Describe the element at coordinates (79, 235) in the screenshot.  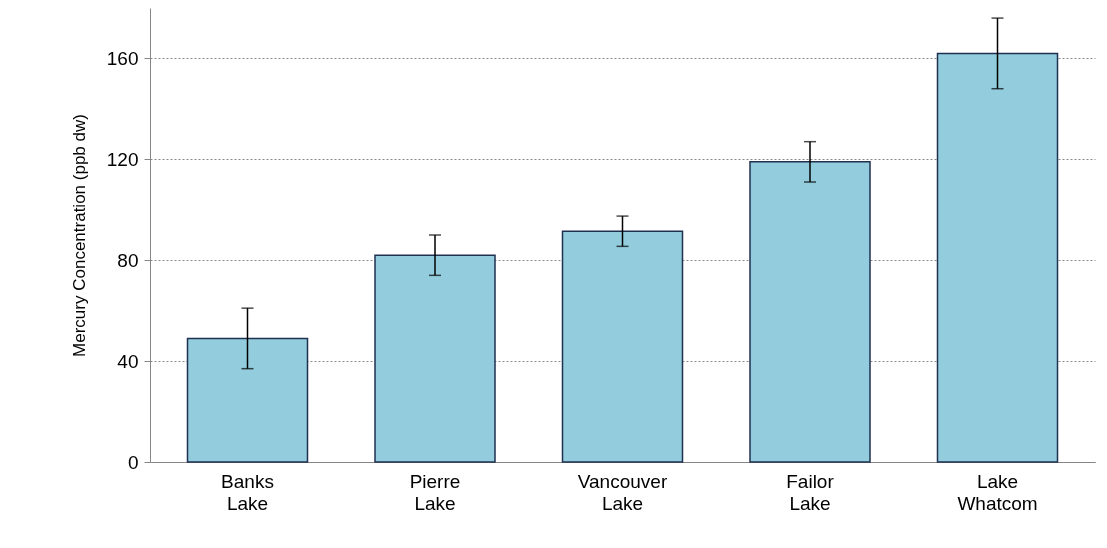
I see `y-axis-title: Mercury Concentration (ppb dw)` at that location.